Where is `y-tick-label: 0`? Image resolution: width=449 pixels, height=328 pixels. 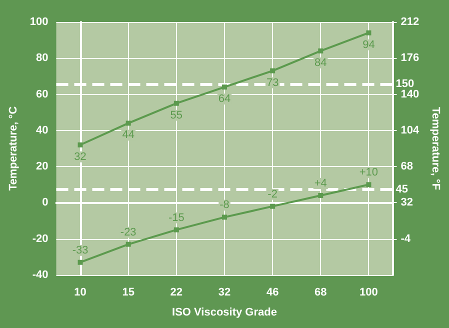
y-tick-label: 0 is located at coordinates (45, 202).